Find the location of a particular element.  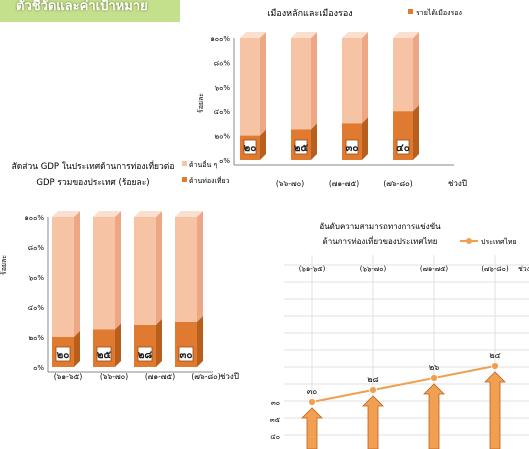

y-tick-label: ๓๕ is located at coordinates (275, 420).